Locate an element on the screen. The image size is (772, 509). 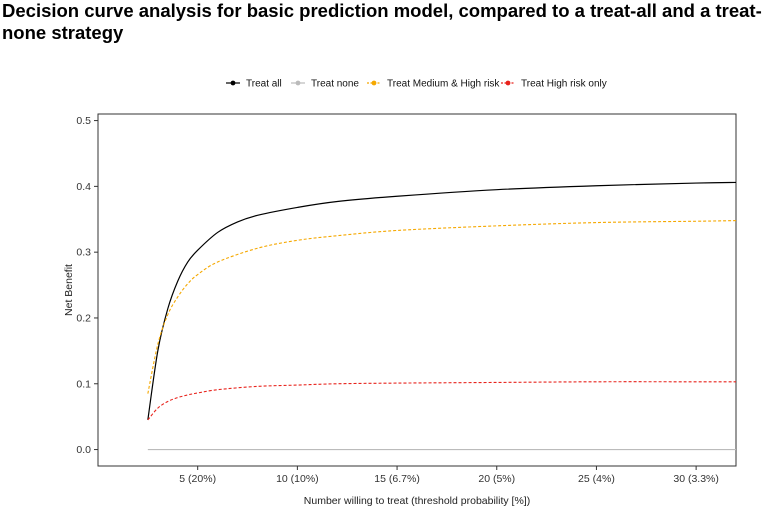
legend-marker-treat-all is located at coordinates (233, 83).